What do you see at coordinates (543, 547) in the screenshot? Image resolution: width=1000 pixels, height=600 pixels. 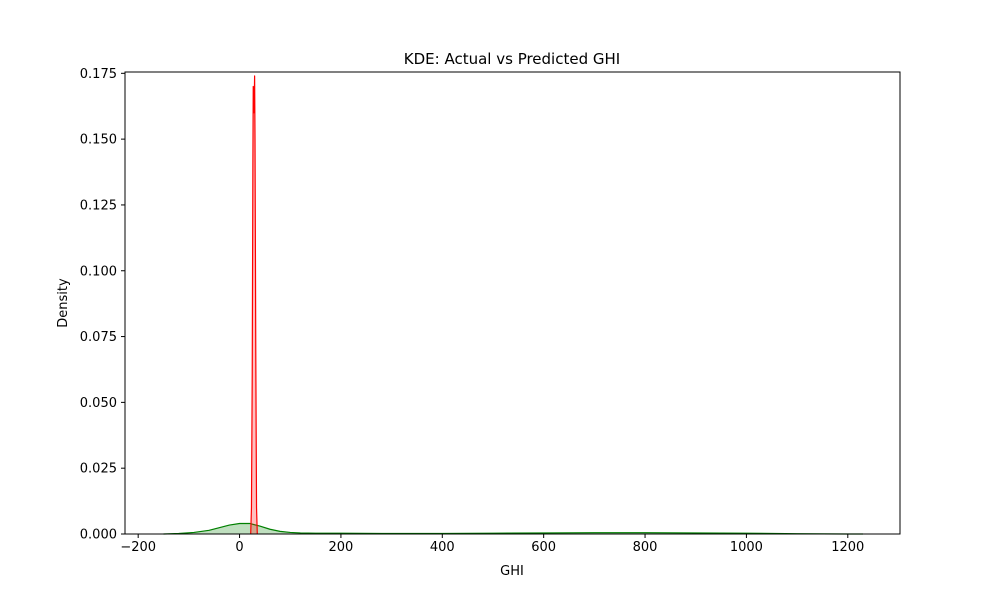 I see `x-tick-label: 600` at bounding box center [543, 547].